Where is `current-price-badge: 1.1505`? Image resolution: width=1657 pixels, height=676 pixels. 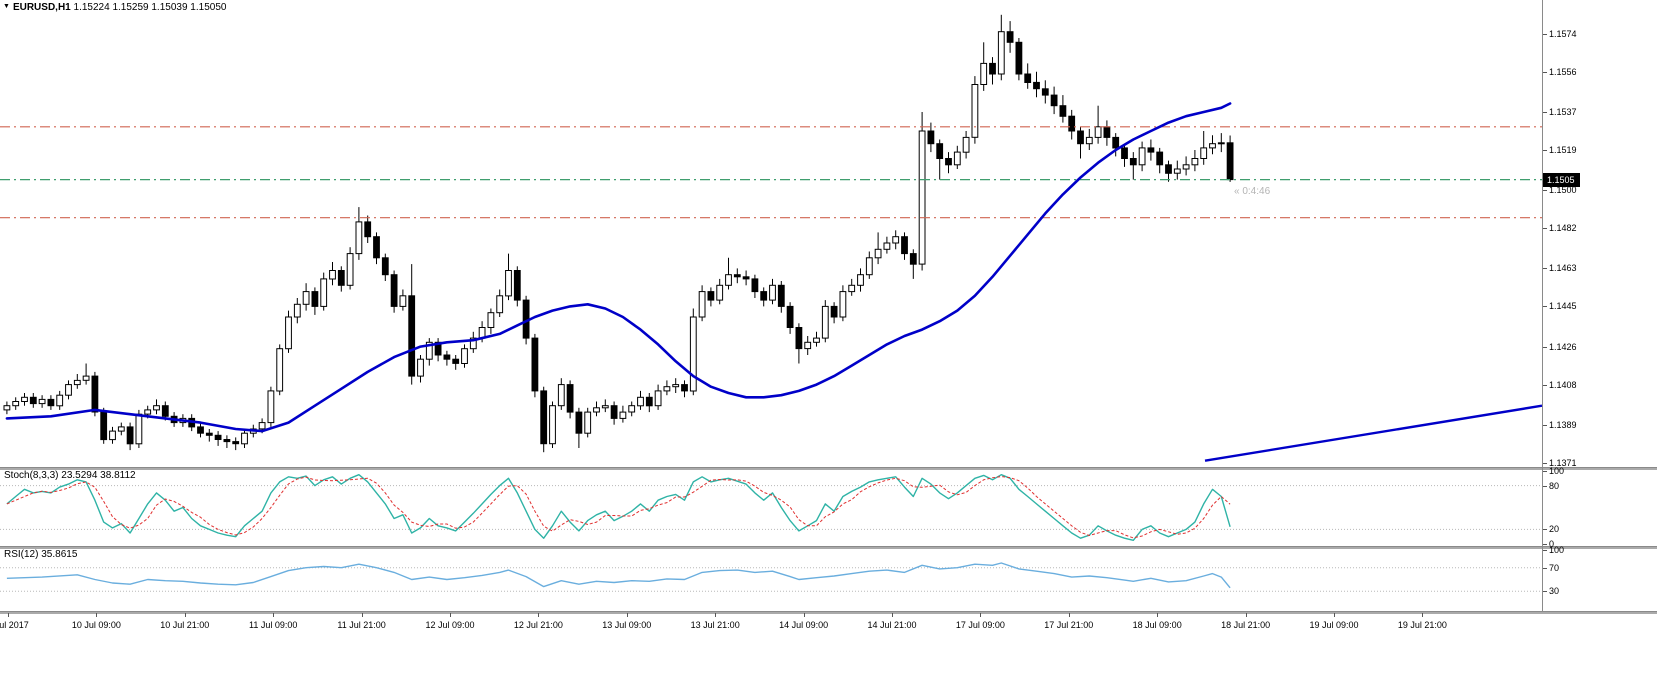 current-price-badge: 1.1505 is located at coordinates (1561, 179).